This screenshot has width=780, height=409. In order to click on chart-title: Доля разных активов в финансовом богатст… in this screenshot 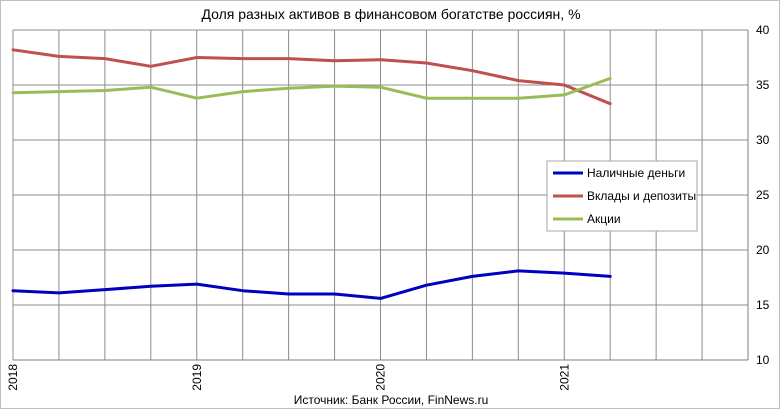, I will do `click(390, 14)`.